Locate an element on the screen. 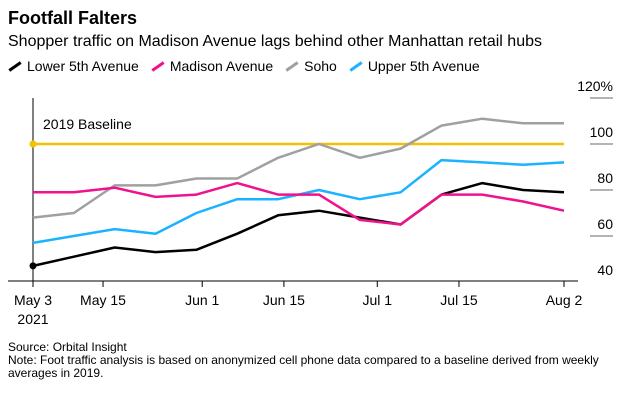 The height and width of the screenshot is (402, 634). x-tick-label: May 3 is located at coordinates (33, 300).